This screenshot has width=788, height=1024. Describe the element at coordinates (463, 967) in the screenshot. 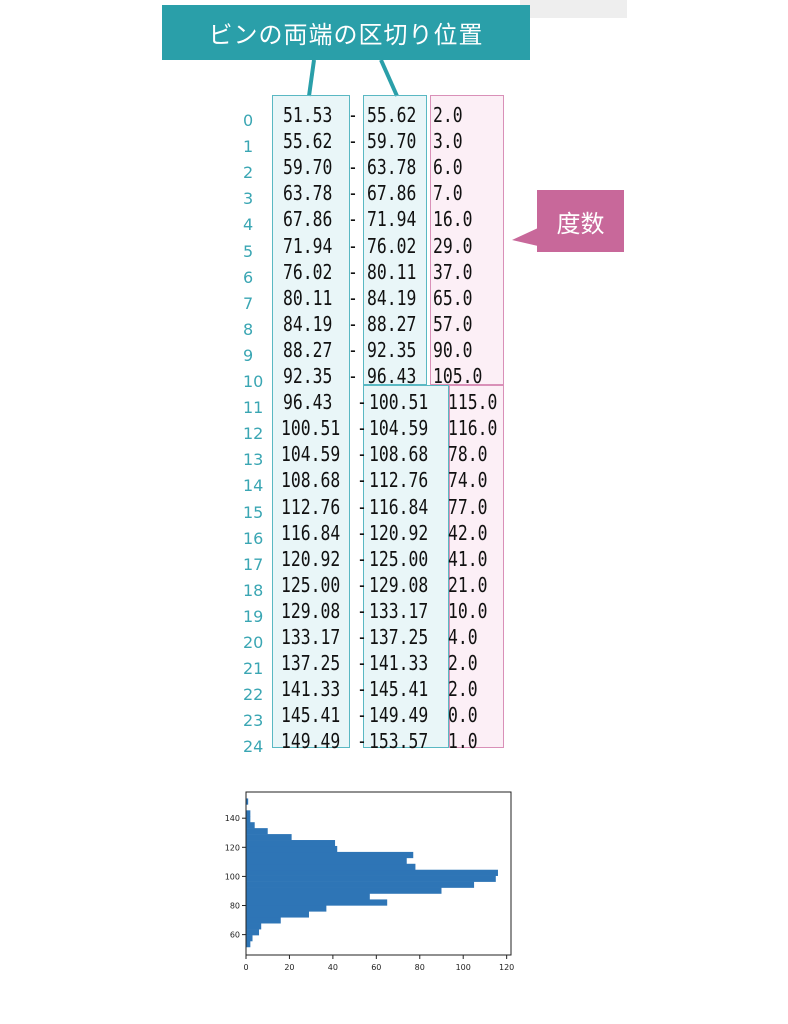

I see `x-tick-label: 100` at that location.